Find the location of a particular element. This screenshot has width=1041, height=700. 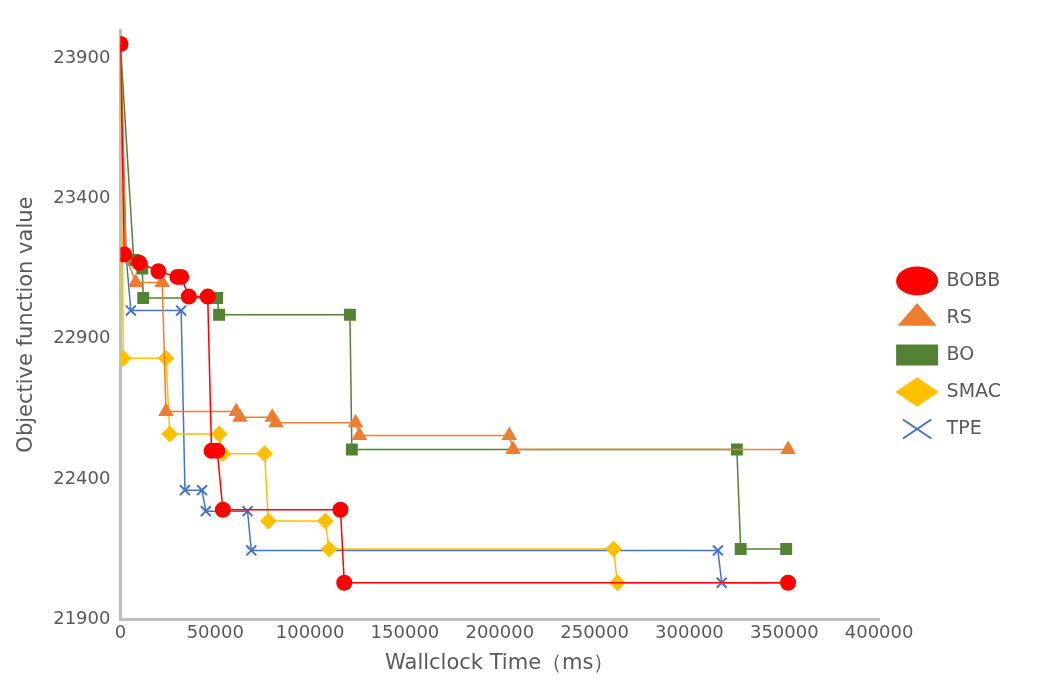

x-tick-label: 50000 is located at coordinates (215, 631).